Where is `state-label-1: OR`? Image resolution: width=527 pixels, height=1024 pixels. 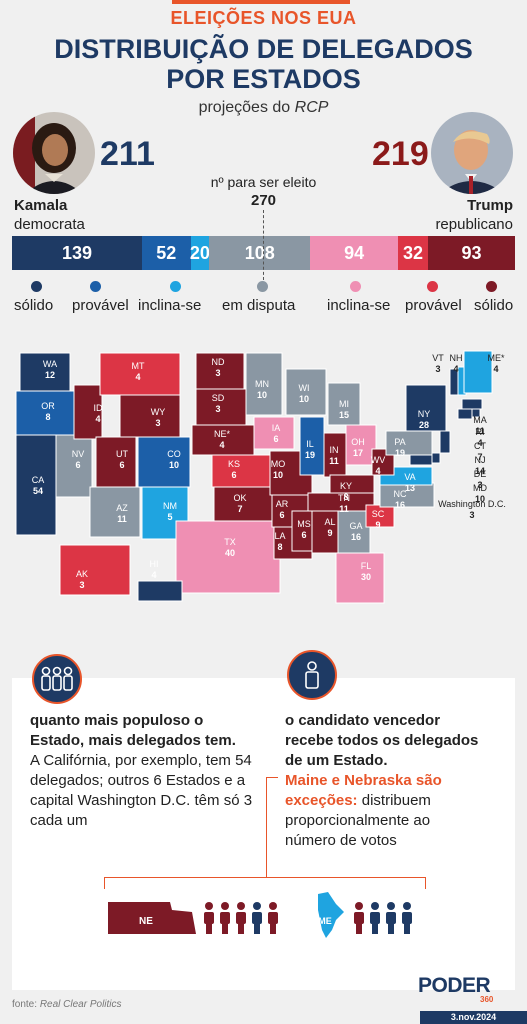
state-label-1: OR is located at coordinates (48, 406).